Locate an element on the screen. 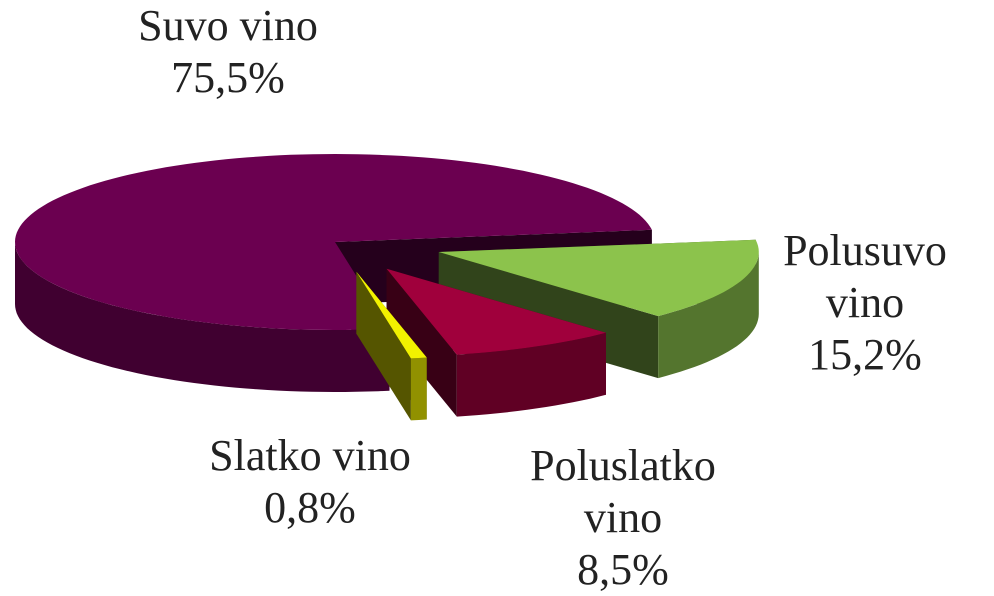  slice-label: Suvo vino 75,5% is located at coordinates (228, 52).